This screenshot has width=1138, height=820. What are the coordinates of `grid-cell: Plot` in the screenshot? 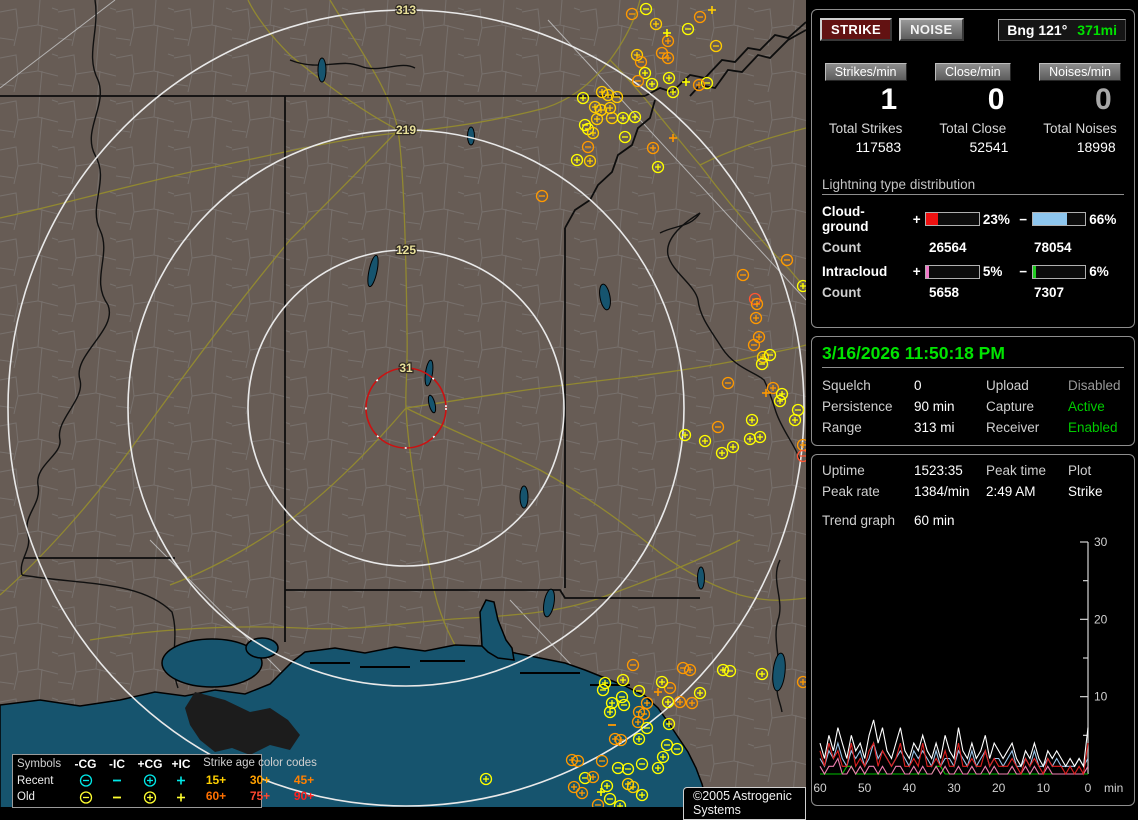 It's located at (1080, 470).